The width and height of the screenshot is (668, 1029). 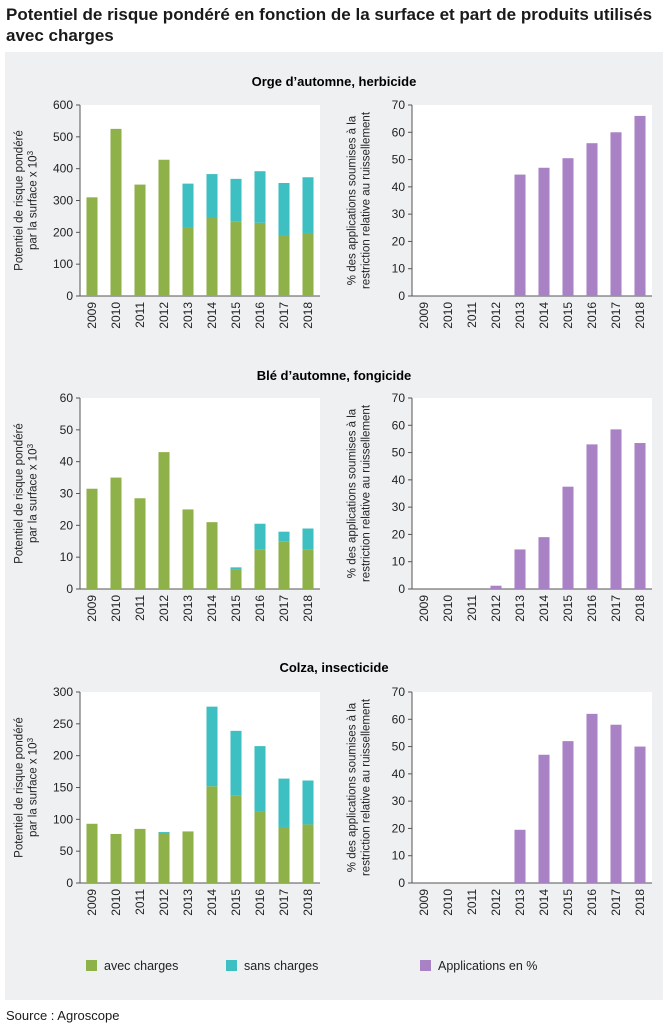 What do you see at coordinates (164, 227) in the screenshot?
I see `bar-avec-charges-2012` at bounding box center [164, 227].